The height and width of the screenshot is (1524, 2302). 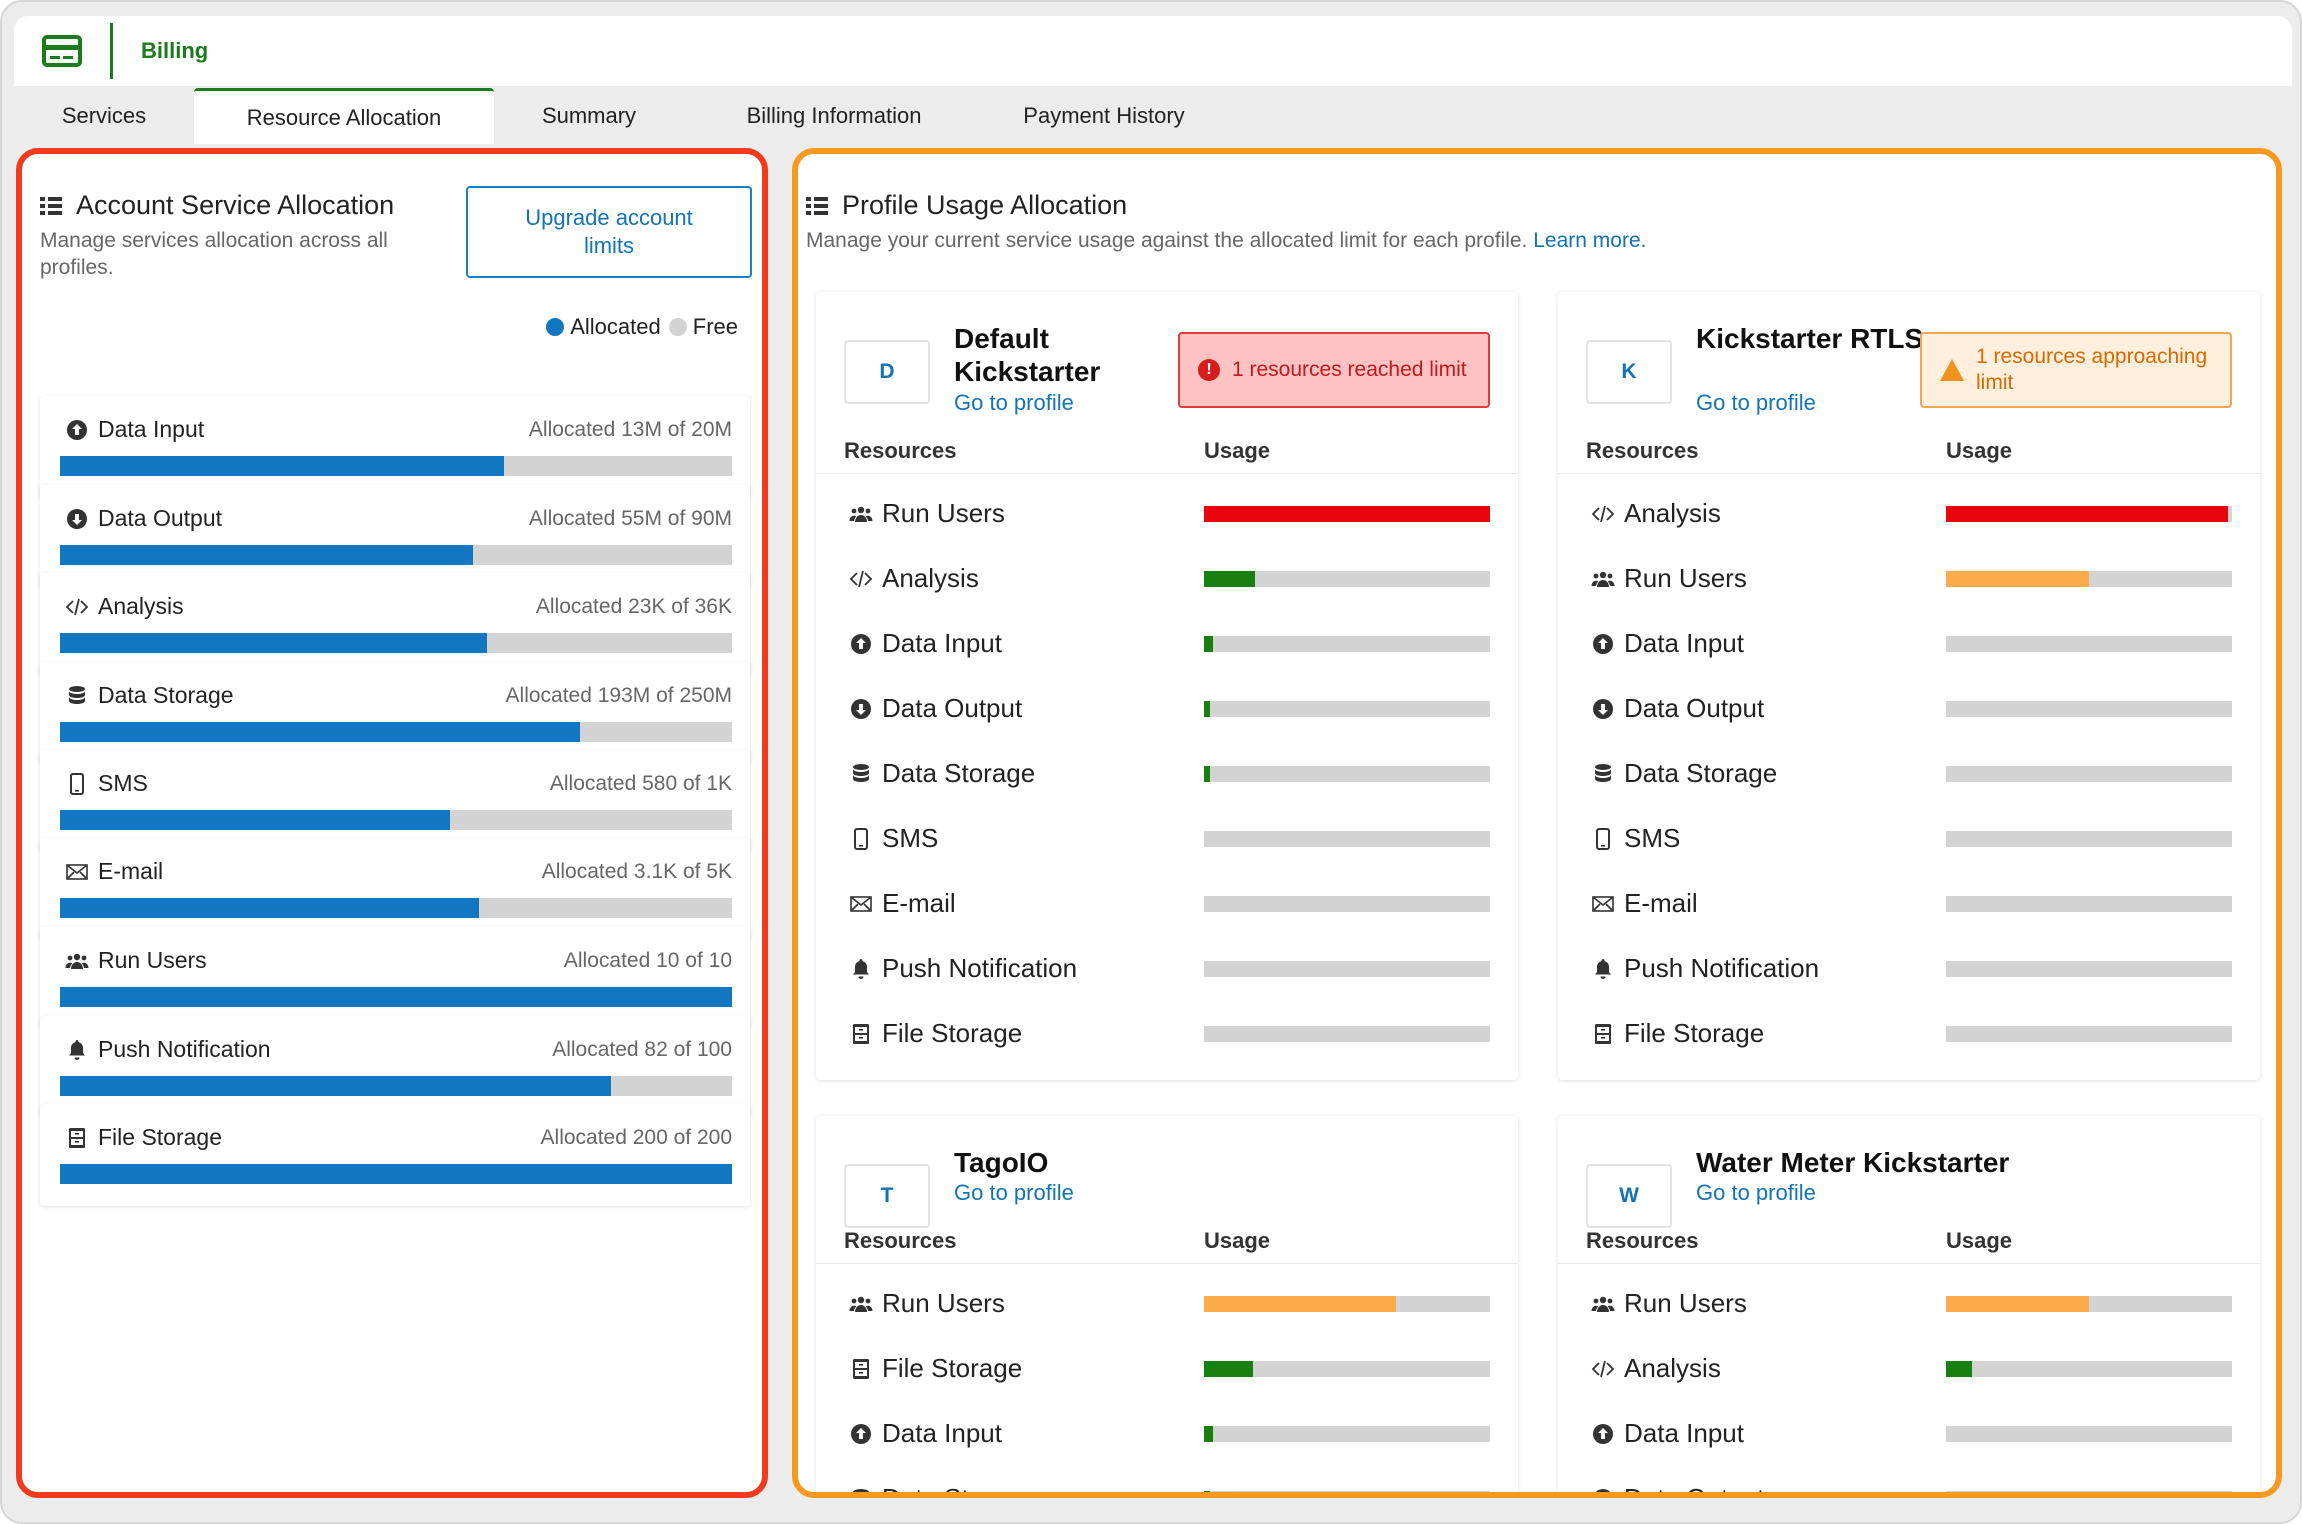 I want to click on profile-avatar: W, so click(x=1629, y=1196).